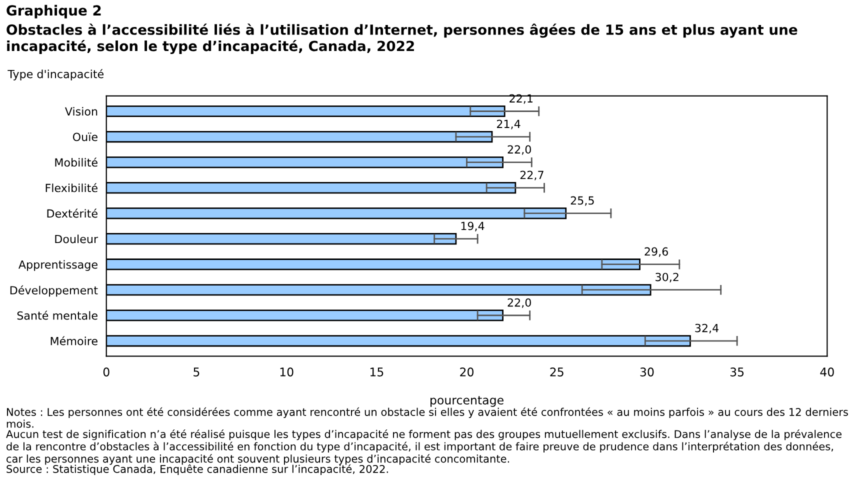 Image resolution: width=851 pixels, height=492 pixels. Describe the element at coordinates (53, 11) in the screenshot. I see `chart-title: Graphique 2` at that location.